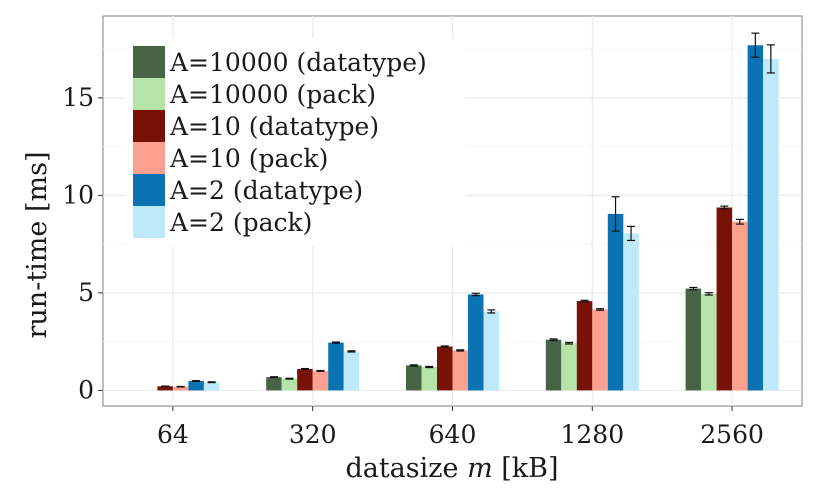 The height and width of the screenshot is (498, 830). I want to click on legend-label: A=2 (pack), so click(240, 222).